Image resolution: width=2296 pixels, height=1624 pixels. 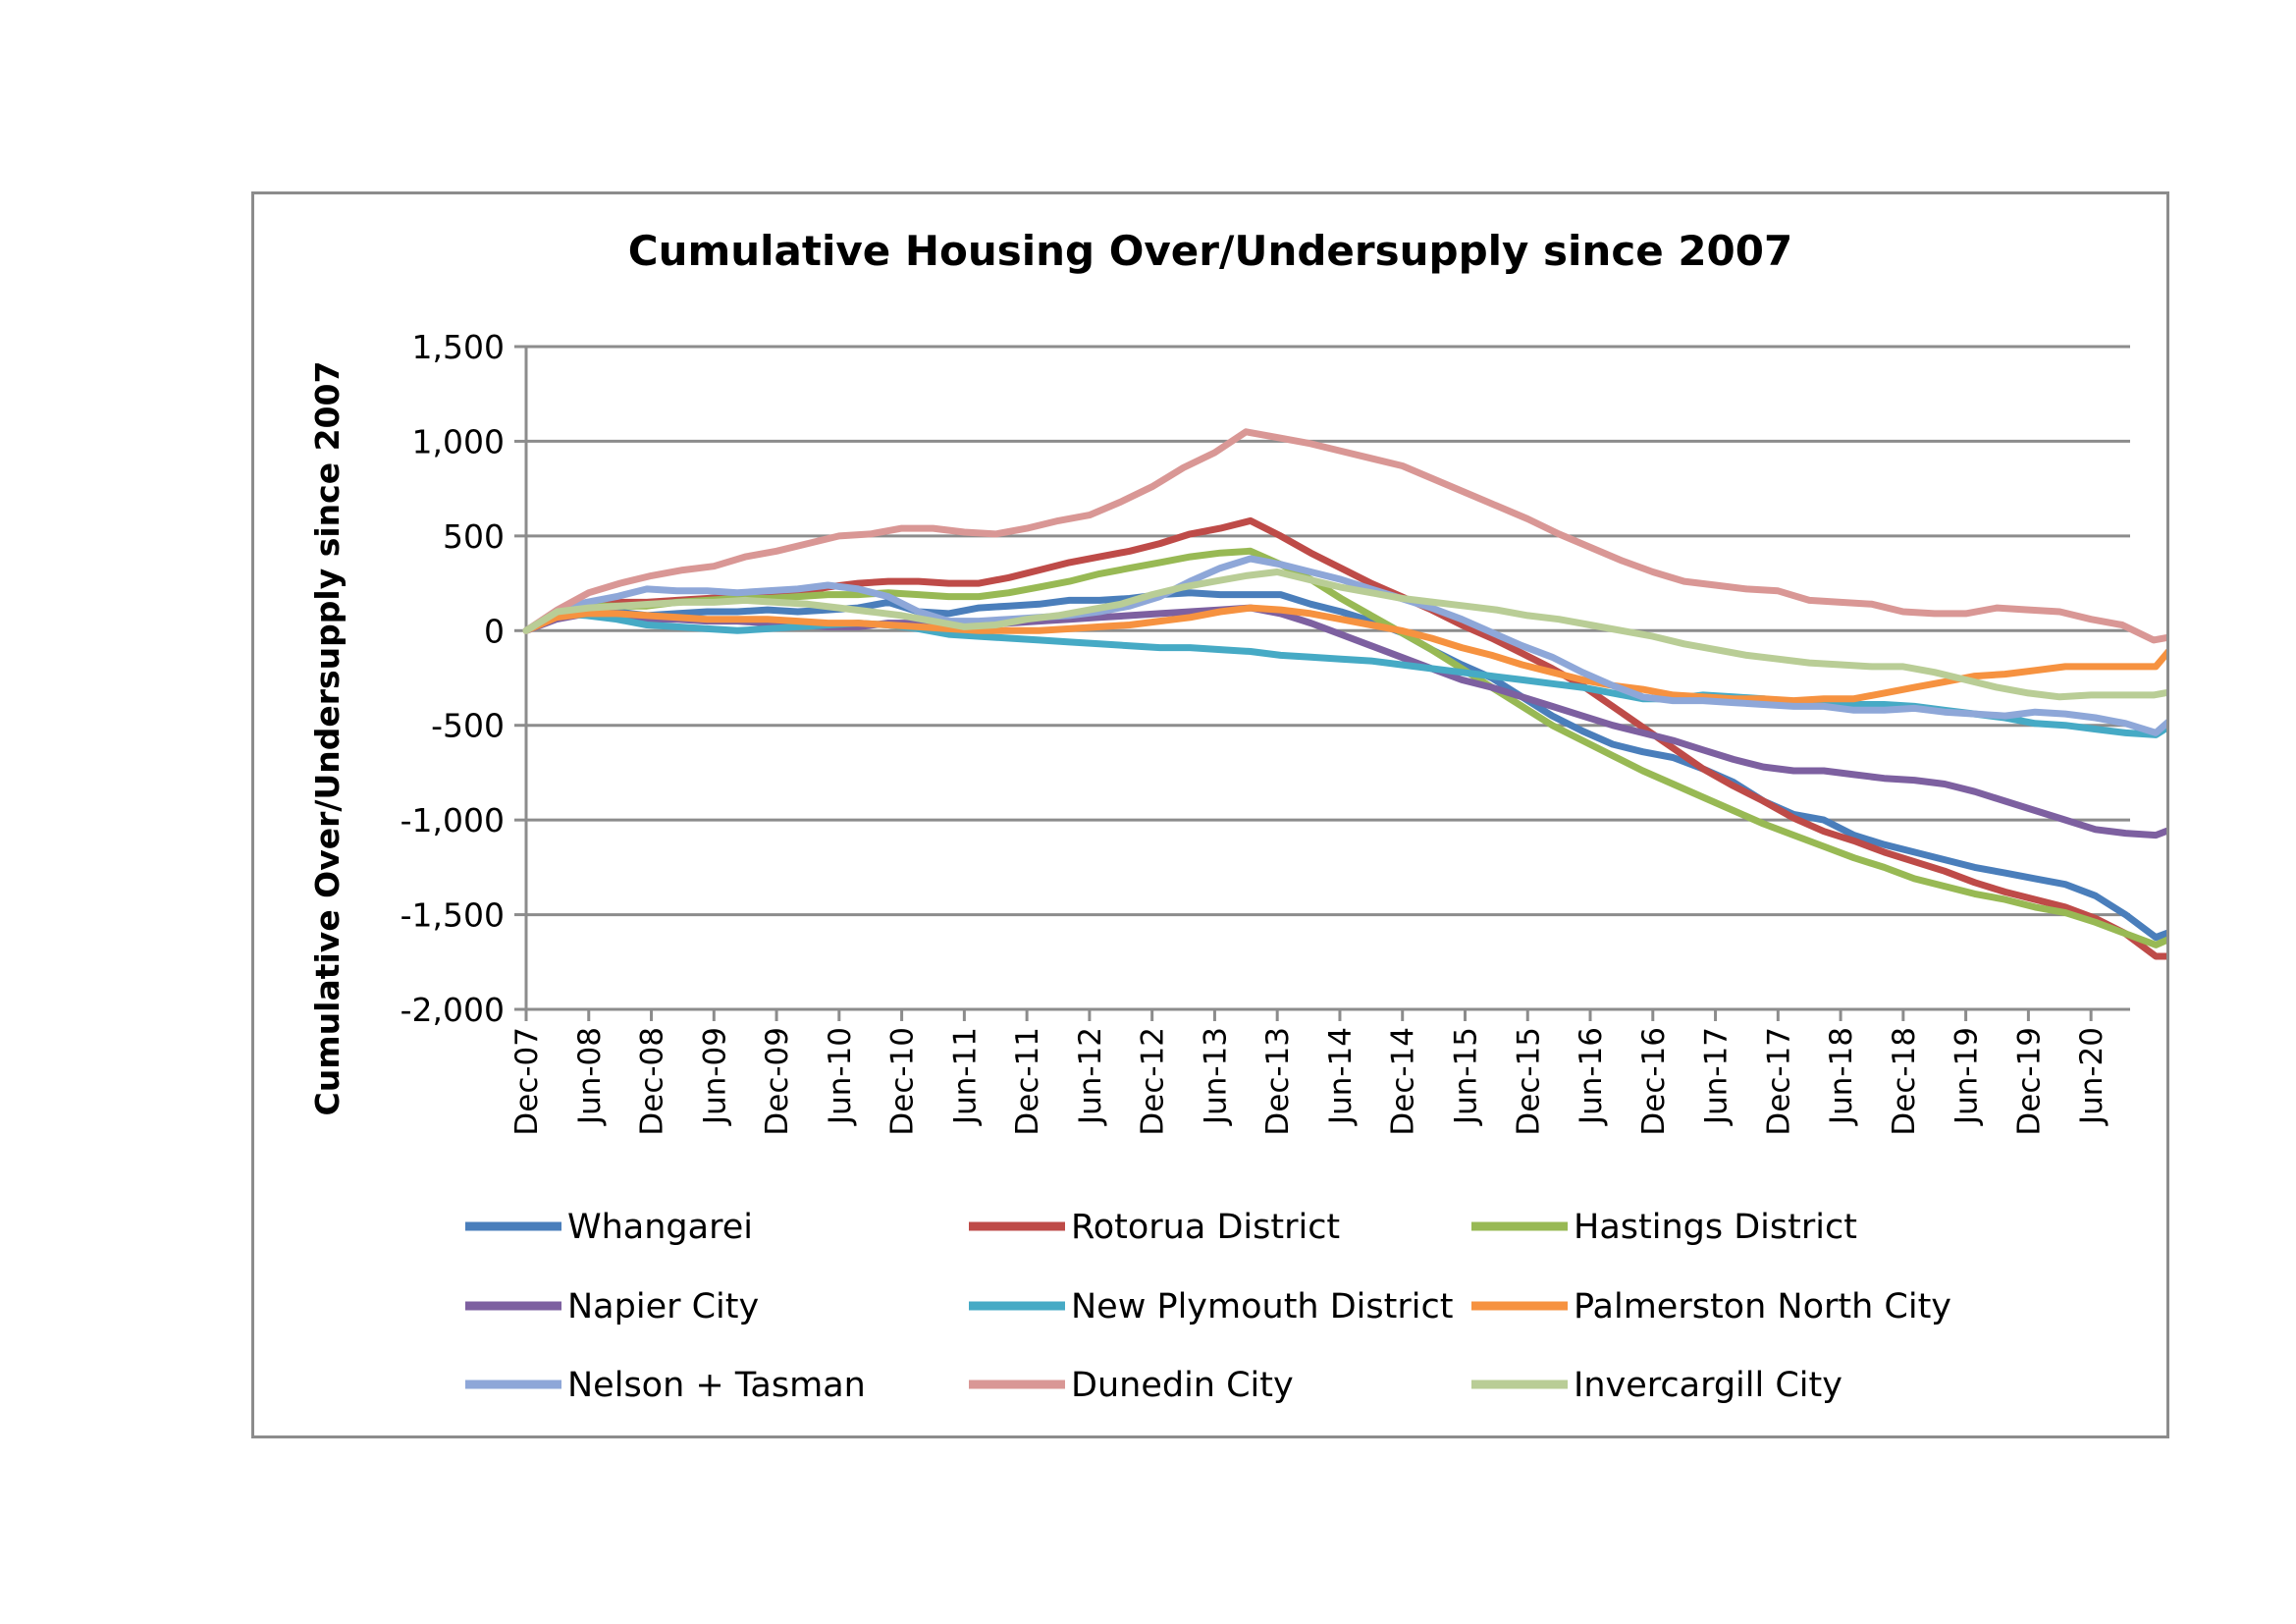 What do you see at coordinates (715, 1076) in the screenshot?
I see `x-tick-label: Jun-09` at bounding box center [715, 1076].